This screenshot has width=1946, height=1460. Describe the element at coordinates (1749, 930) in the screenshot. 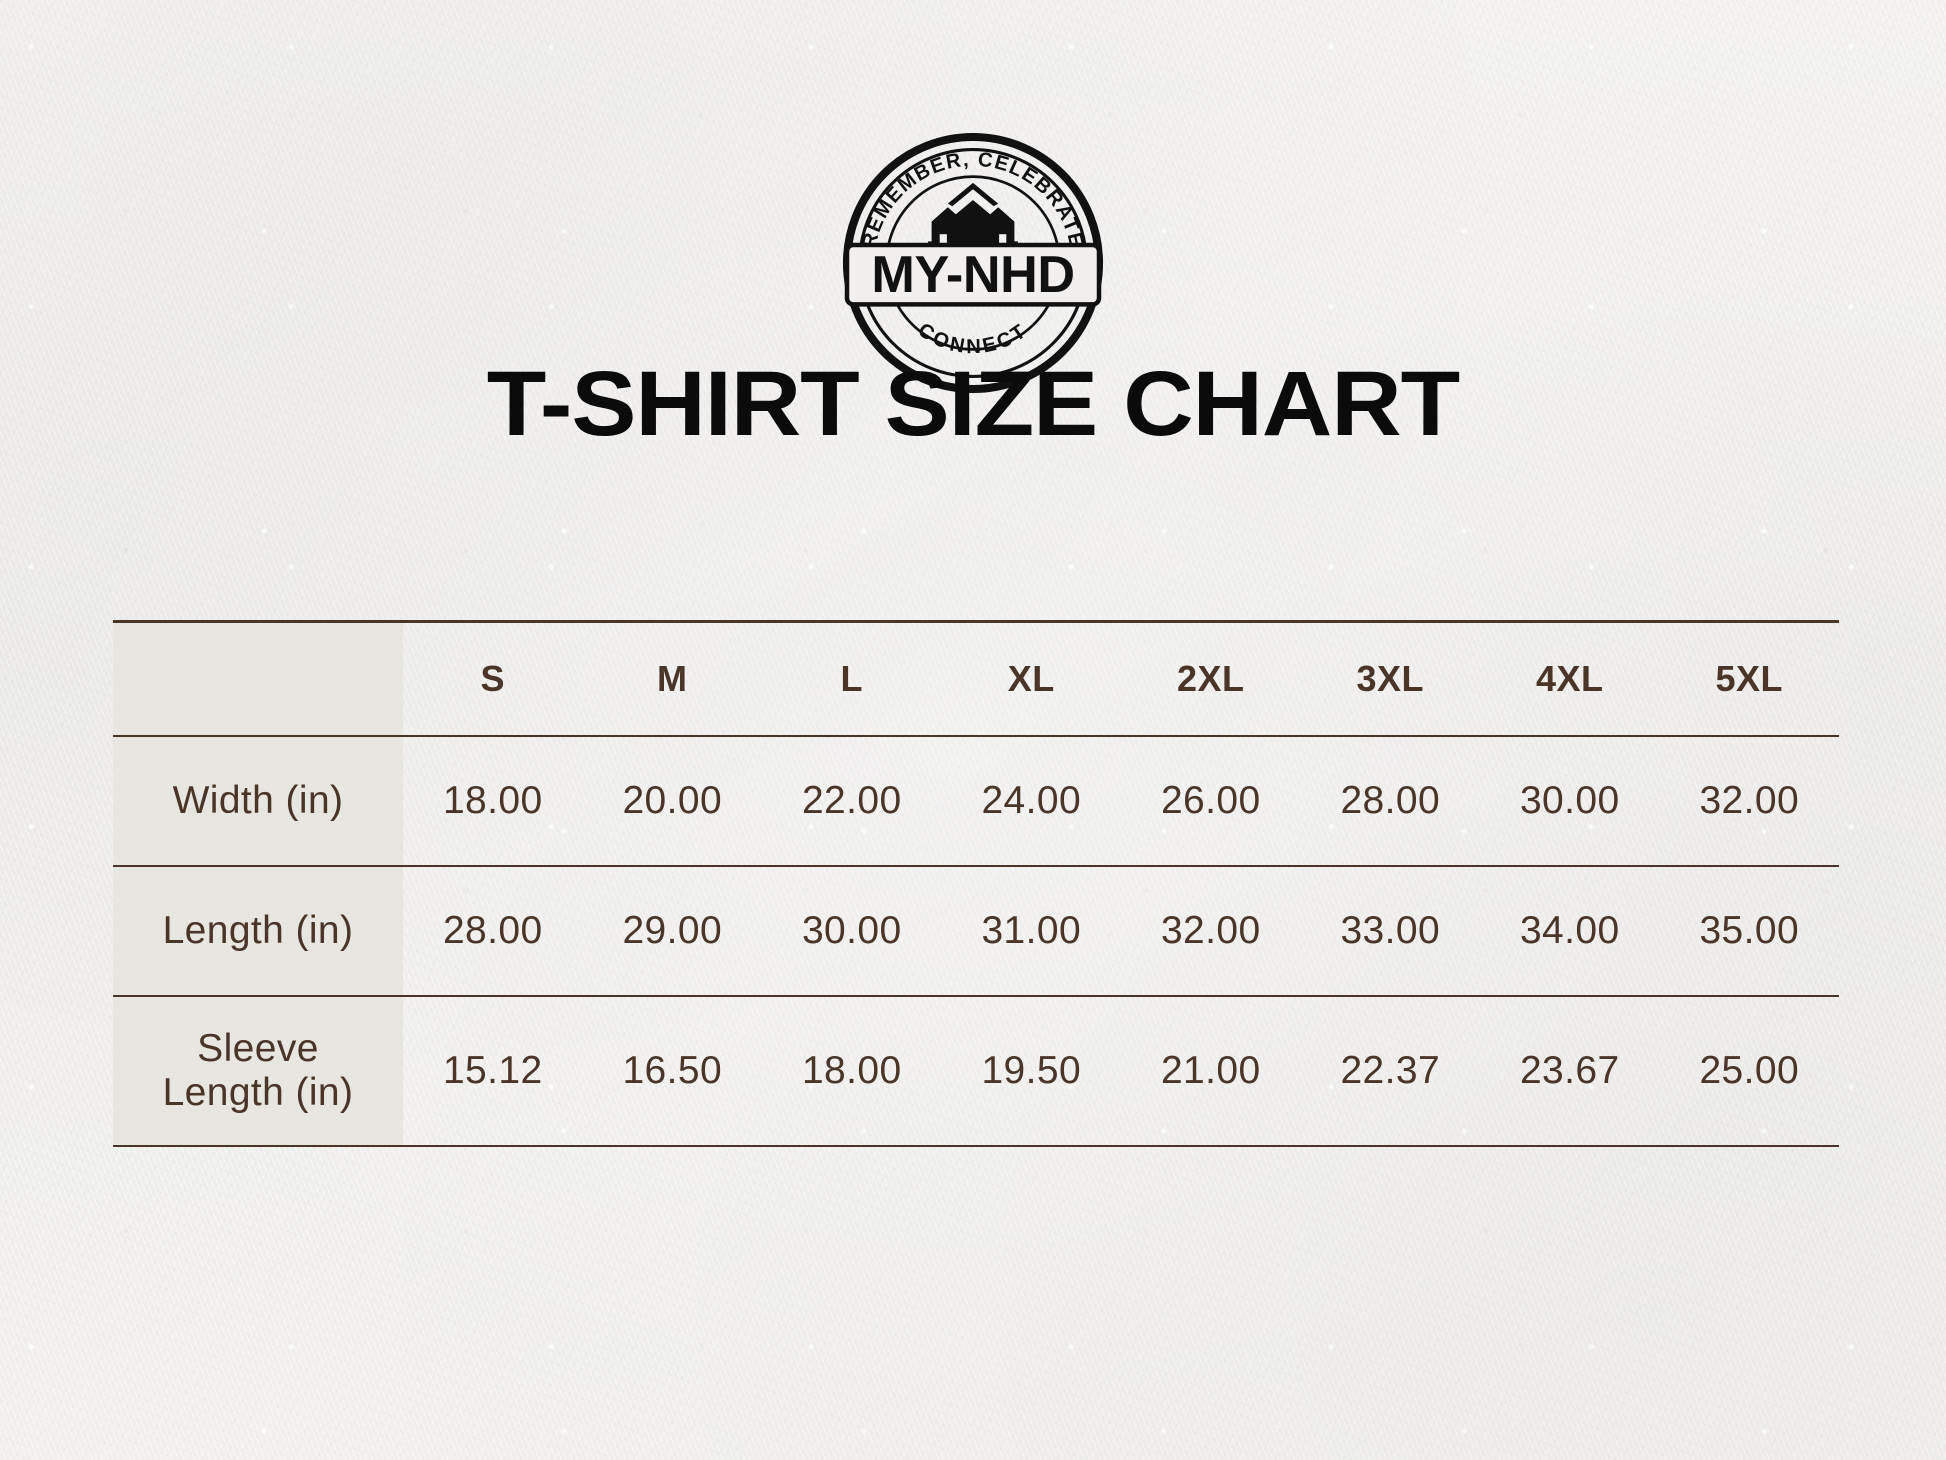

I see `cell-length-5xl: 35.00` at that location.